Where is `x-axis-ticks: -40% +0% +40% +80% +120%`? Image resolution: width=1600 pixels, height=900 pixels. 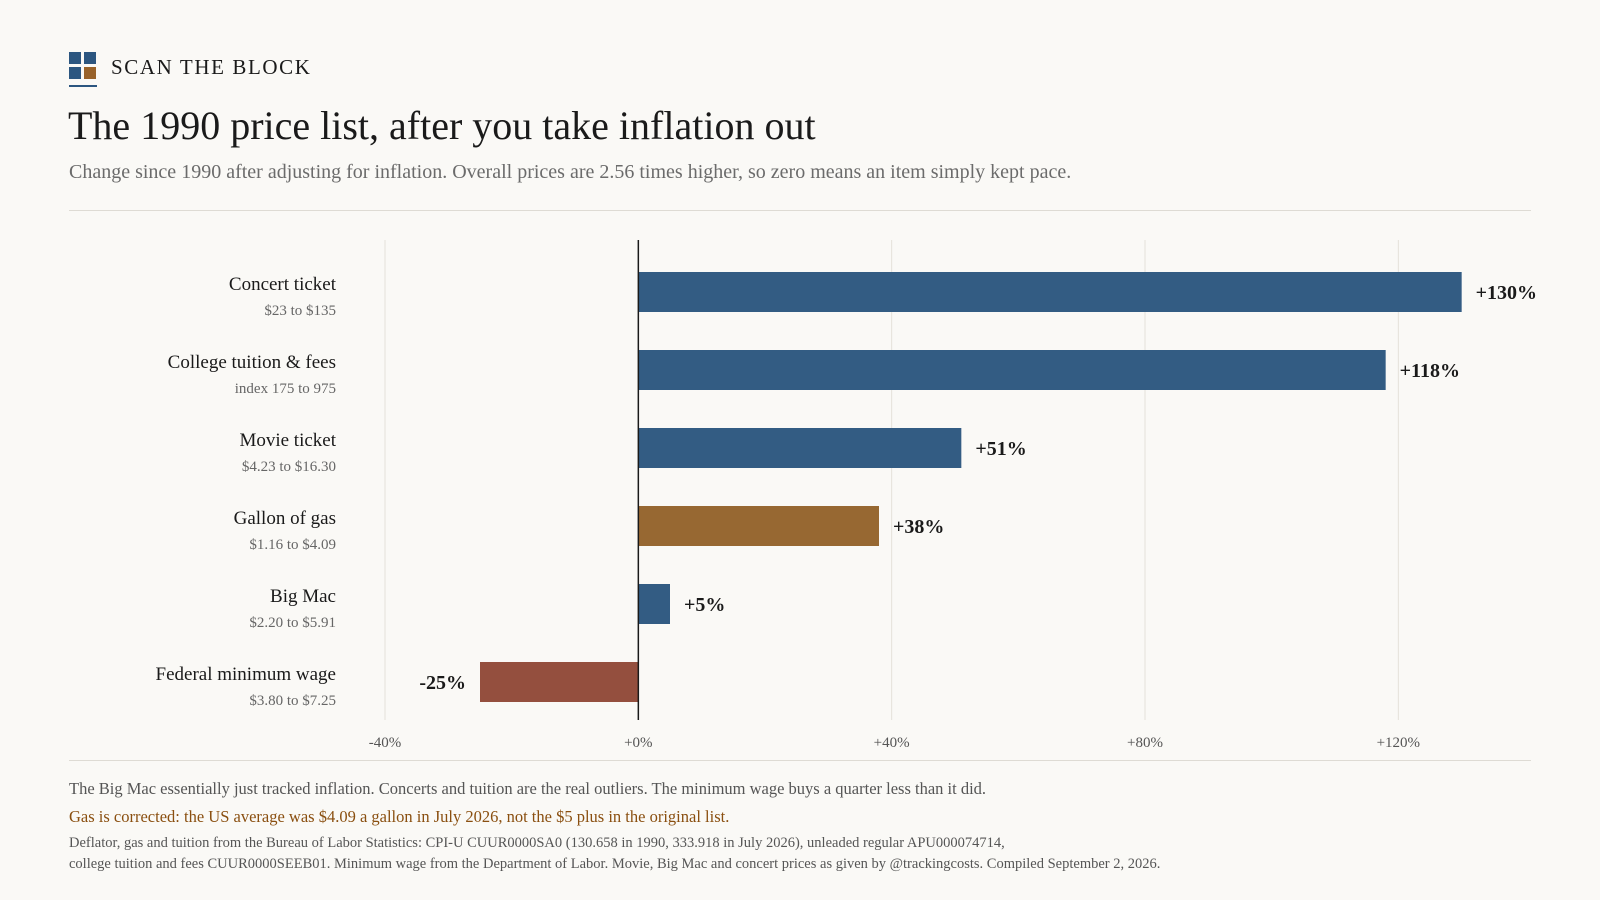 x-axis-ticks: -40% +0% +40% +80% +120% is located at coordinates (894, 743).